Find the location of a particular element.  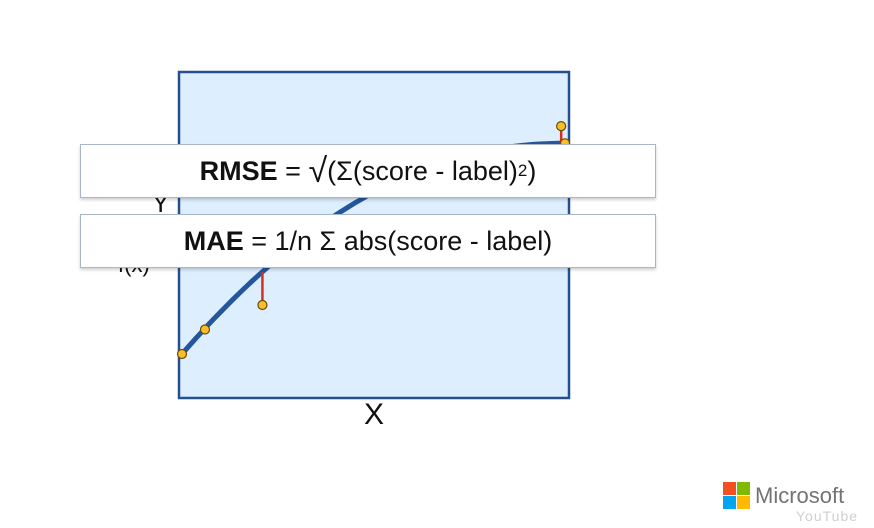

sigma-symbol: Σ is located at coordinates (344, 170).